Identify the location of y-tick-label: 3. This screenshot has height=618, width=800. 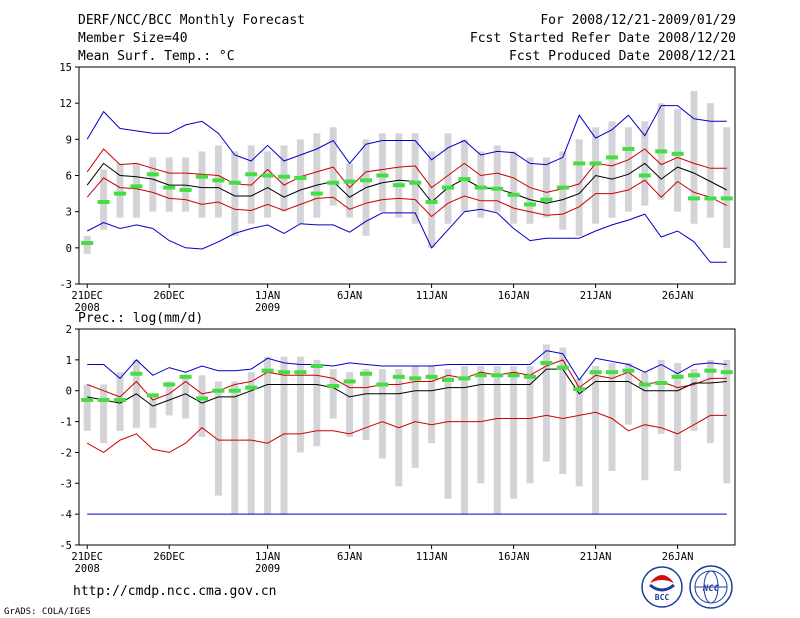
(69, 213).